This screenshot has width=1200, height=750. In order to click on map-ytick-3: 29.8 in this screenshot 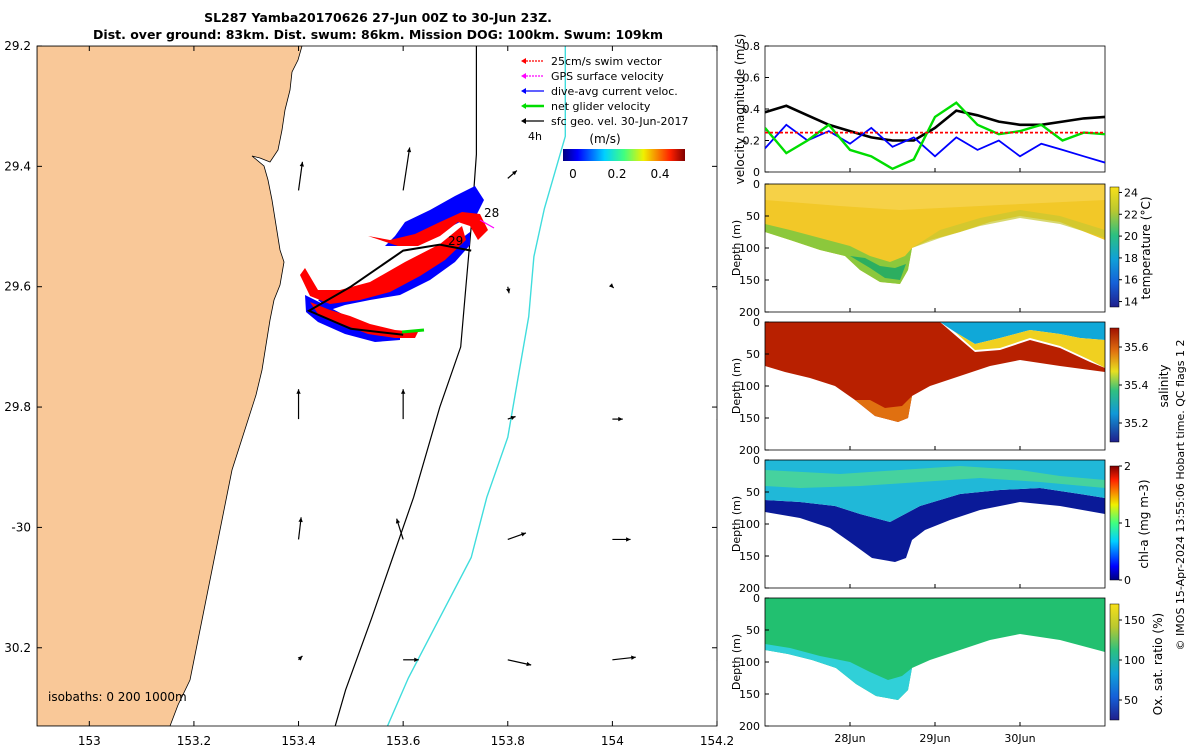, I will do `click(17, 407)`.